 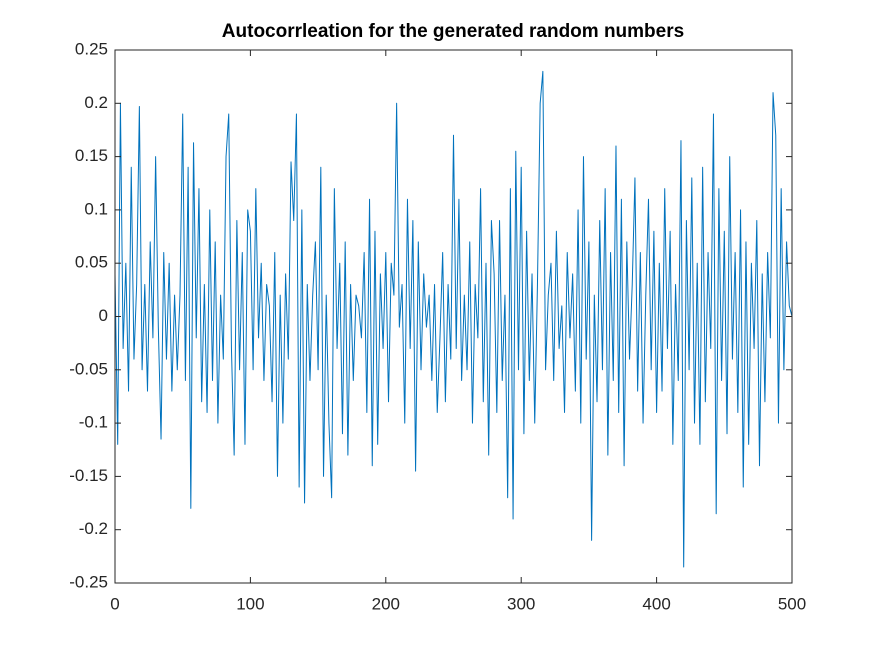 What do you see at coordinates (521, 603) in the screenshot?
I see `x-tick-label: 300` at bounding box center [521, 603].